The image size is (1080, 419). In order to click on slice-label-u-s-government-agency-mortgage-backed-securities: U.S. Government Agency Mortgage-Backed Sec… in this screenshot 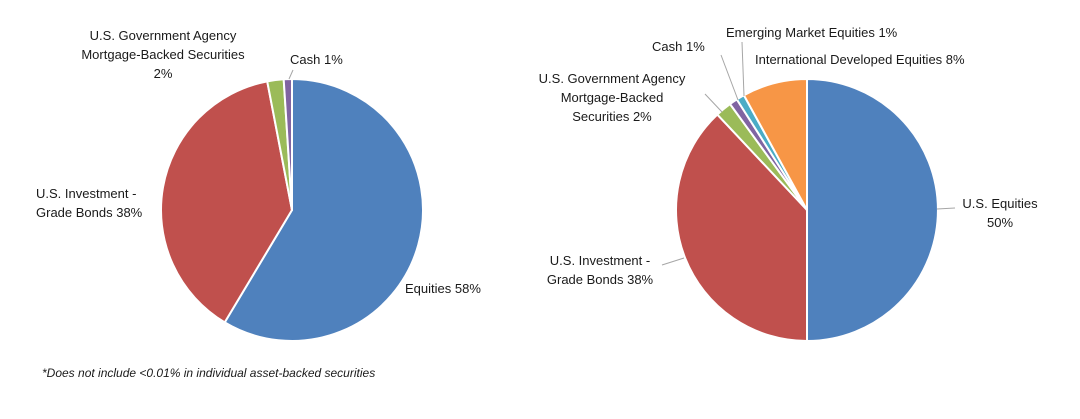, I will do `click(612, 97)`.